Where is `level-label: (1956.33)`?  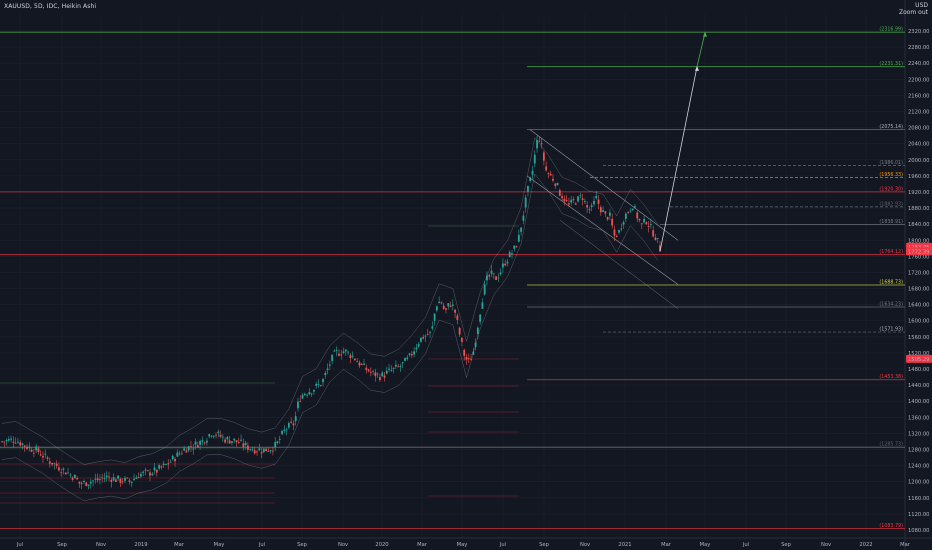 level-label: (1956.33) is located at coordinates (891, 175).